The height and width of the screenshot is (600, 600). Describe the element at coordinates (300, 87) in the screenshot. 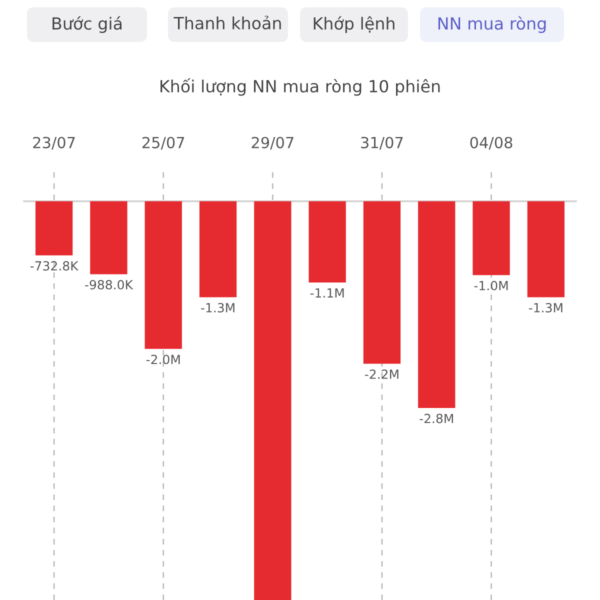

I see `chart-title: Khối lượng NN mua ròng 10 phiên` at that location.